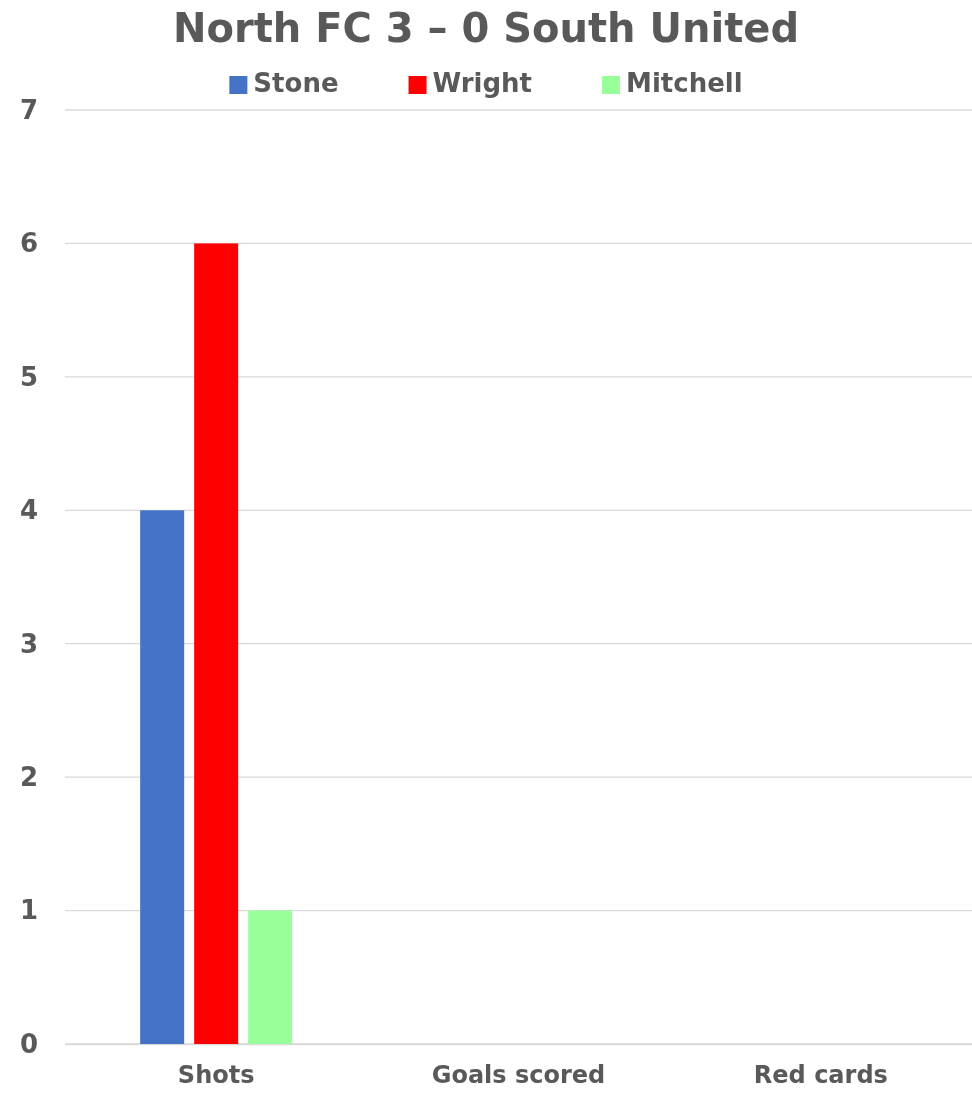 The width and height of the screenshot is (972, 1097). I want to click on legend-label: Stone, so click(296, 83).